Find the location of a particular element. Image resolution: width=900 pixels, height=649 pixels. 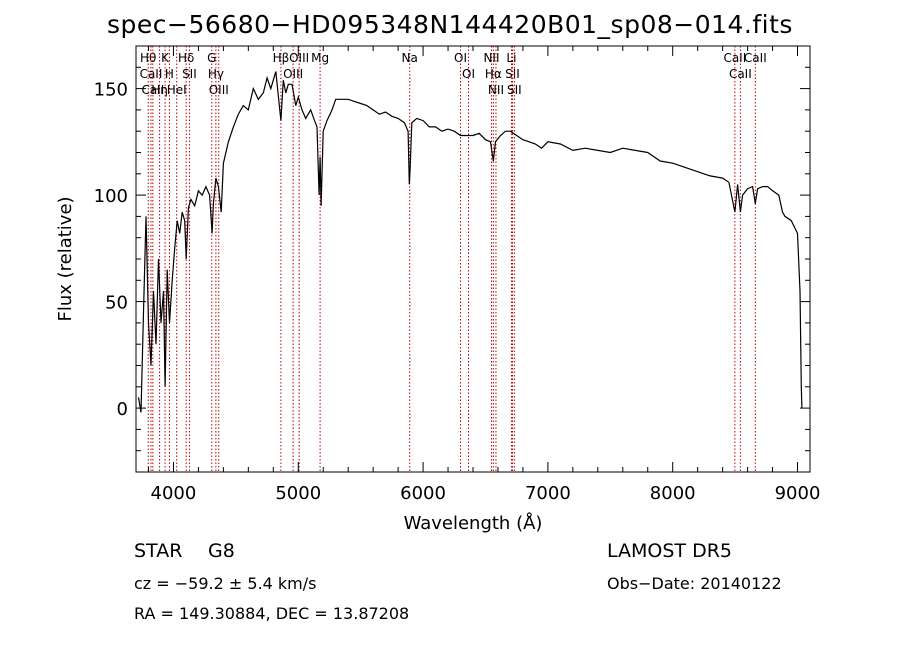

spectral-line-label: Hγ is located at coordinates (216, 74).